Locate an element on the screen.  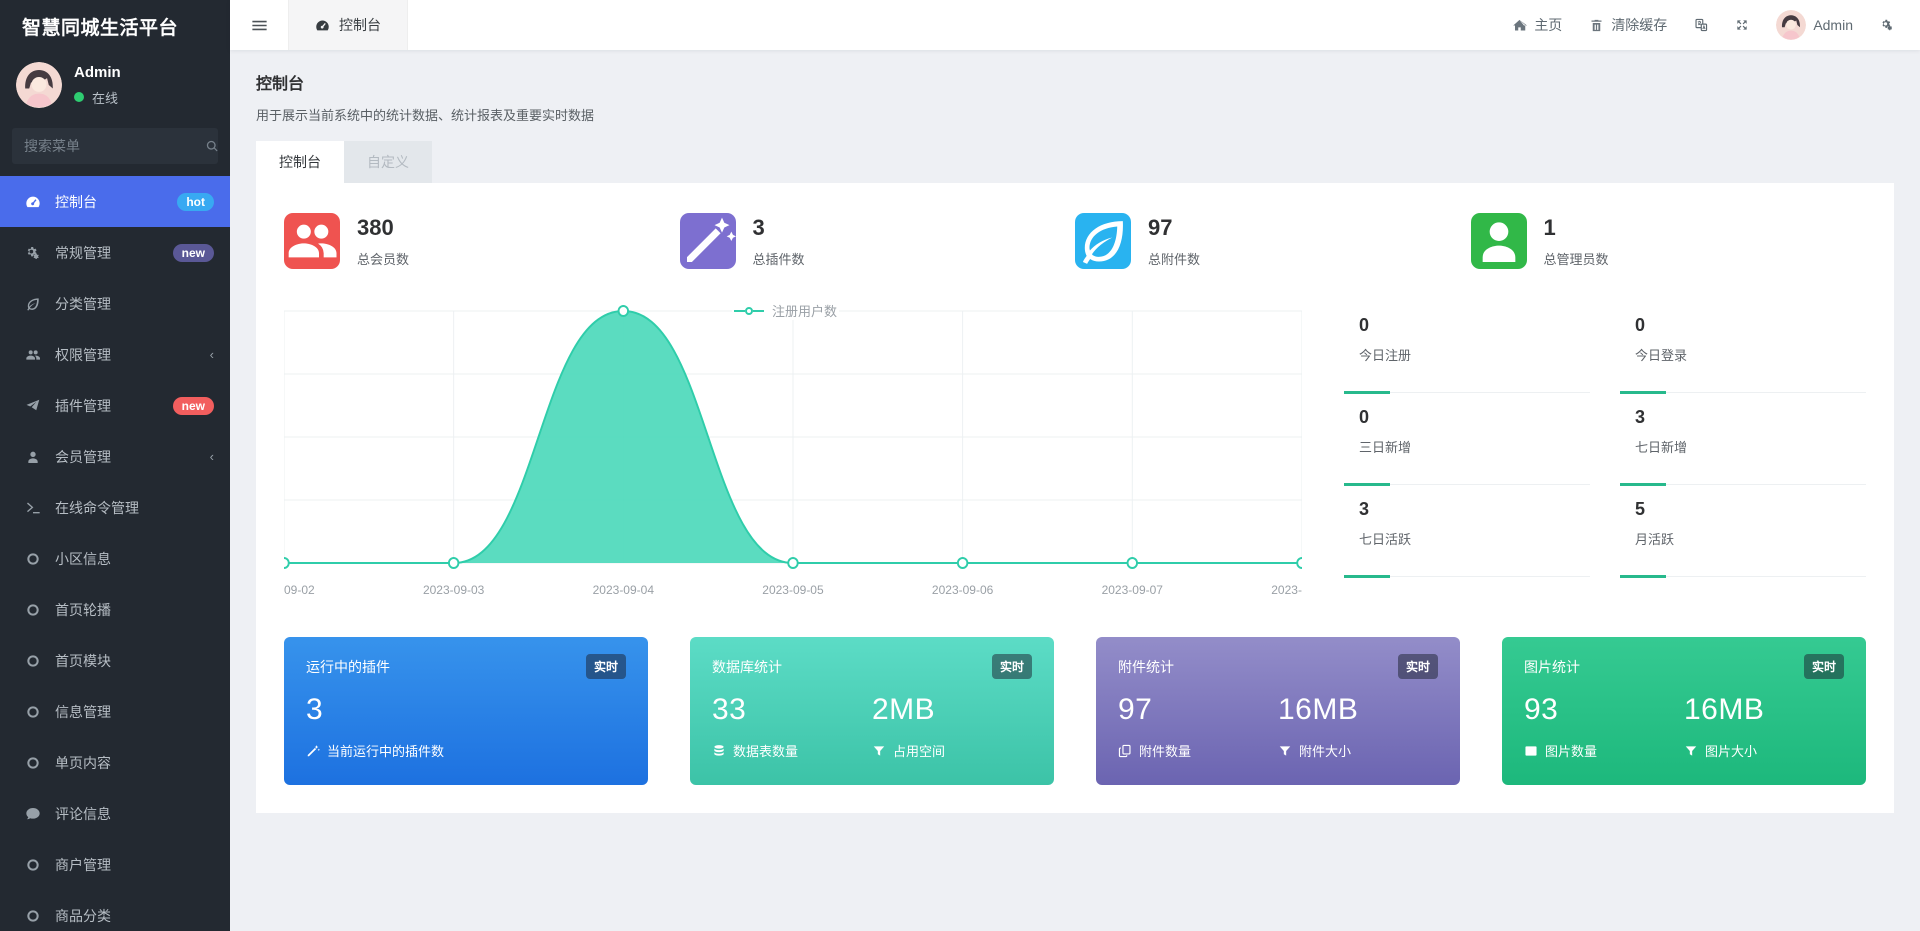
card-title: 图片统计 is located at coordinates (1552, 666).